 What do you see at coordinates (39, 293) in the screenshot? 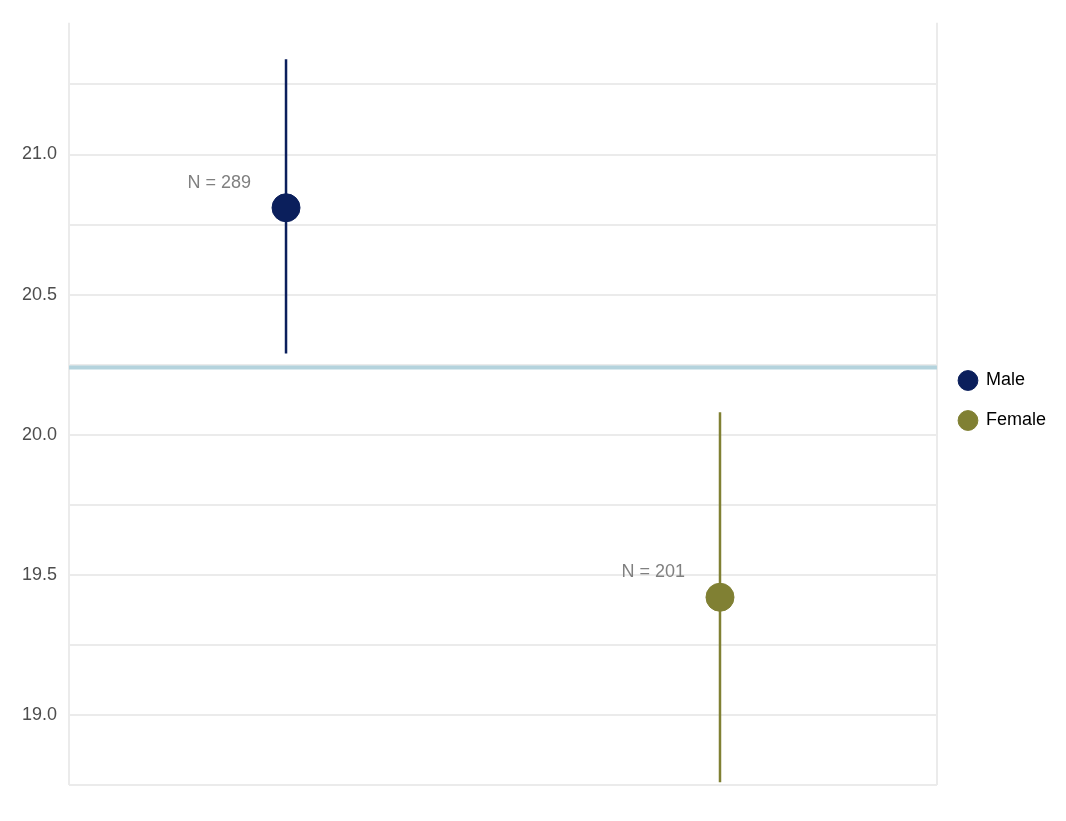
I see `y-tick-label: 20.5` at bounding box center [39, 293].